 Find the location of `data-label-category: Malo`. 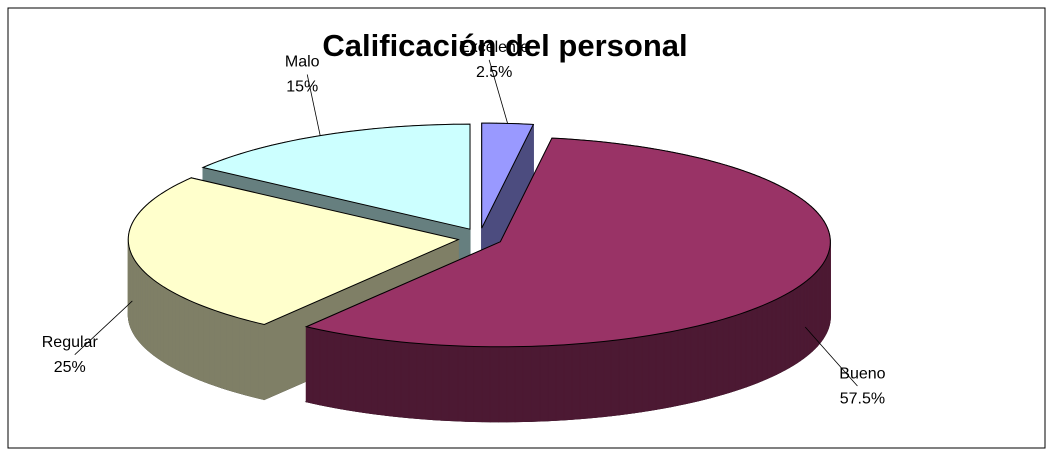

data-label-category: Malo is located at coordinates (302, 62).